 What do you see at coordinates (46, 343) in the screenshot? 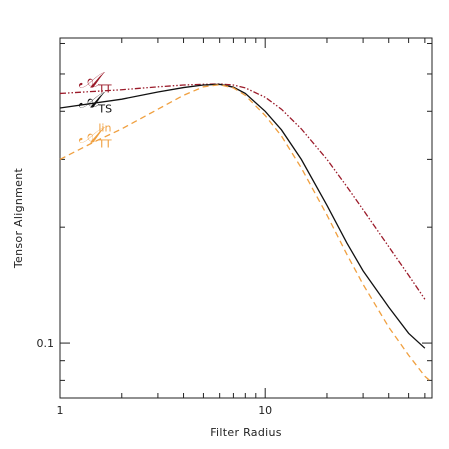
I see `y-tick-label: 0.1` at bounding box center [46, 343].